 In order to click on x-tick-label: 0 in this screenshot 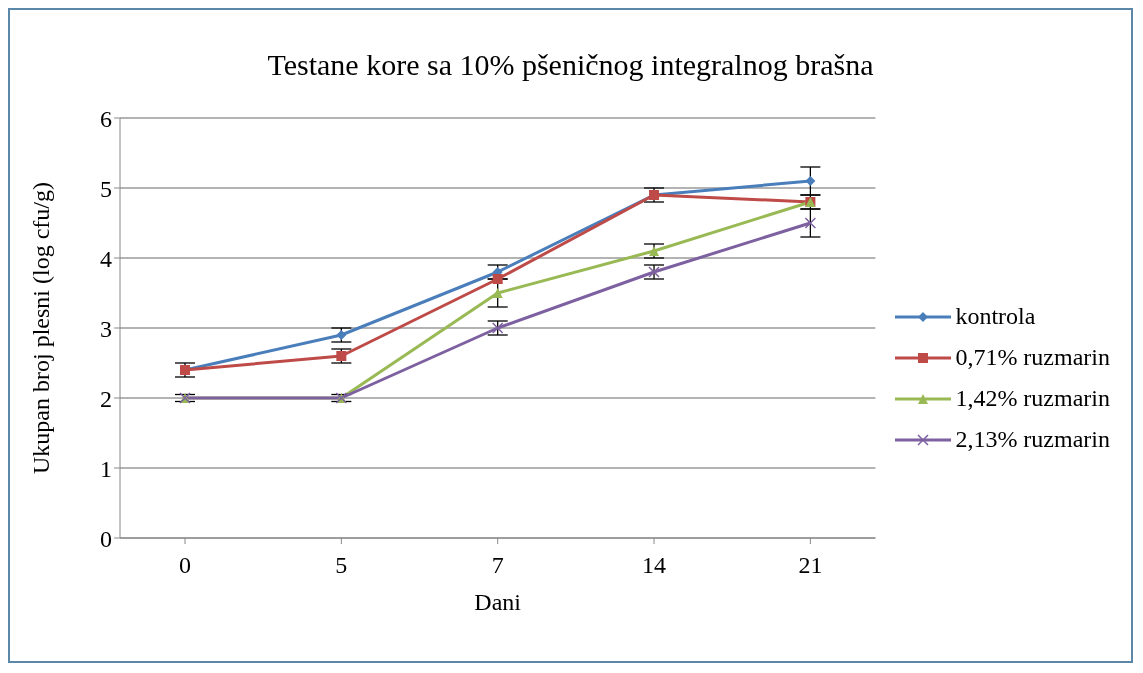, I will do `click(185, 565)`.